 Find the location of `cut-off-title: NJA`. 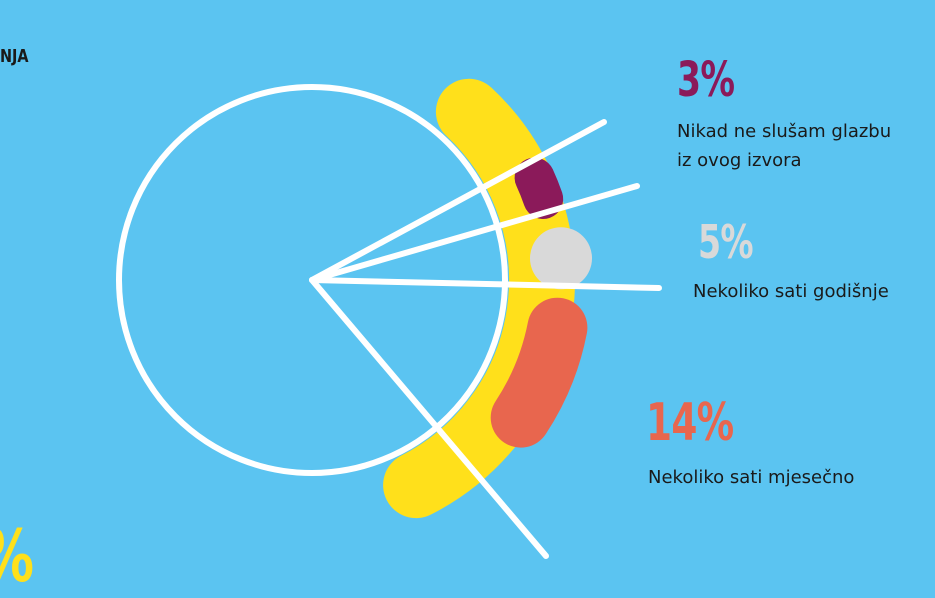

cut-off-title: NJA is located at coordinates (14, 56).